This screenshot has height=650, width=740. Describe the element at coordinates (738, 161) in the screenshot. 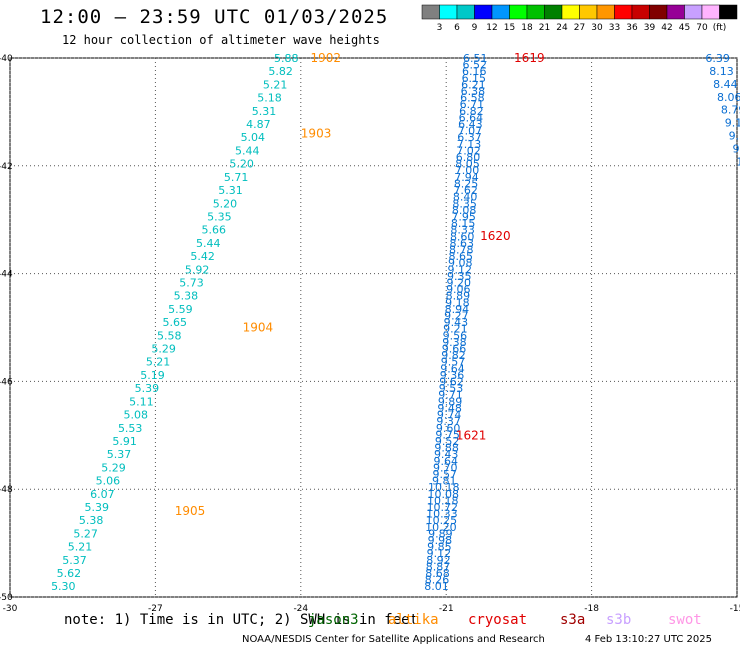

I see `data-point-label: 11.0` at that location.